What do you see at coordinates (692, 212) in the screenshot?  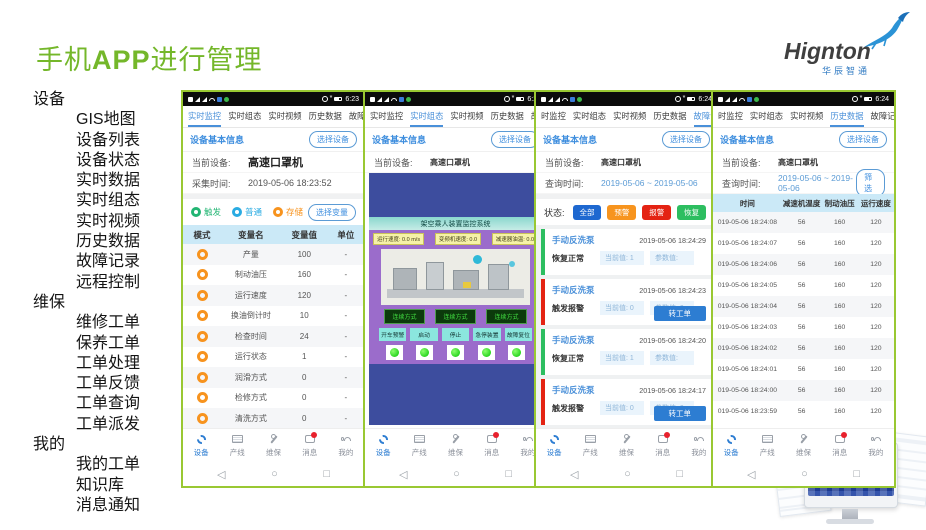 I see `status-filter-button: 恢复` at bounding box center [692, 212].